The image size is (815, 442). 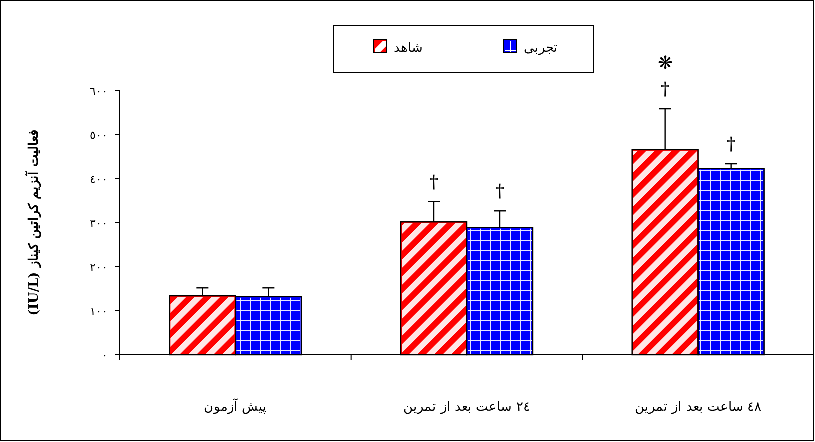 I want to click on y-tick-label: ٢٠٠, so click(x=99, y=267).